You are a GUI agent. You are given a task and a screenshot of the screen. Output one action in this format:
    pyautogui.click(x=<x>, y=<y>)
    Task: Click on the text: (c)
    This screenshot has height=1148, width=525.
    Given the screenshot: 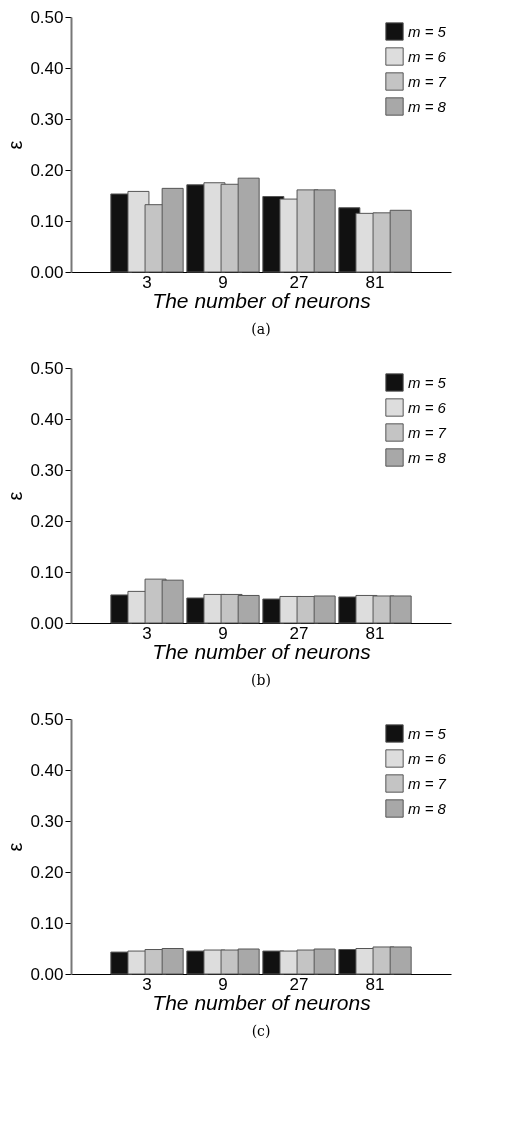 What is the action you would take?
    pyautogui.click(x=261, y=1031)
    